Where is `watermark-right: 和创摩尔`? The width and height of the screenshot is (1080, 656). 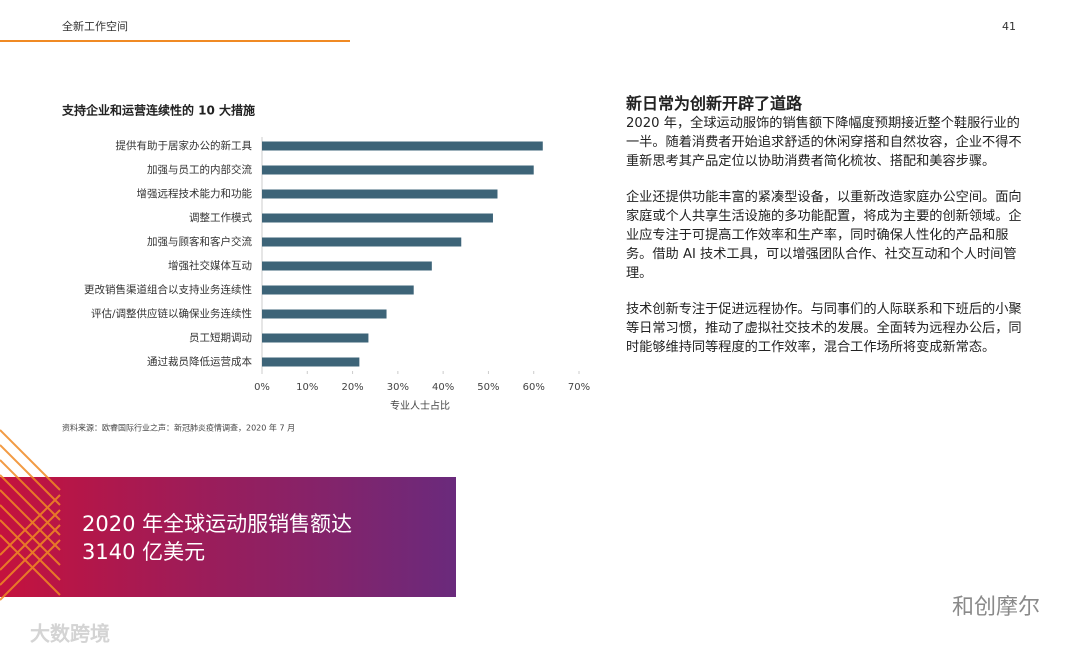
watermark-right: 和创摩尔 is located at coordinates (996, 607).